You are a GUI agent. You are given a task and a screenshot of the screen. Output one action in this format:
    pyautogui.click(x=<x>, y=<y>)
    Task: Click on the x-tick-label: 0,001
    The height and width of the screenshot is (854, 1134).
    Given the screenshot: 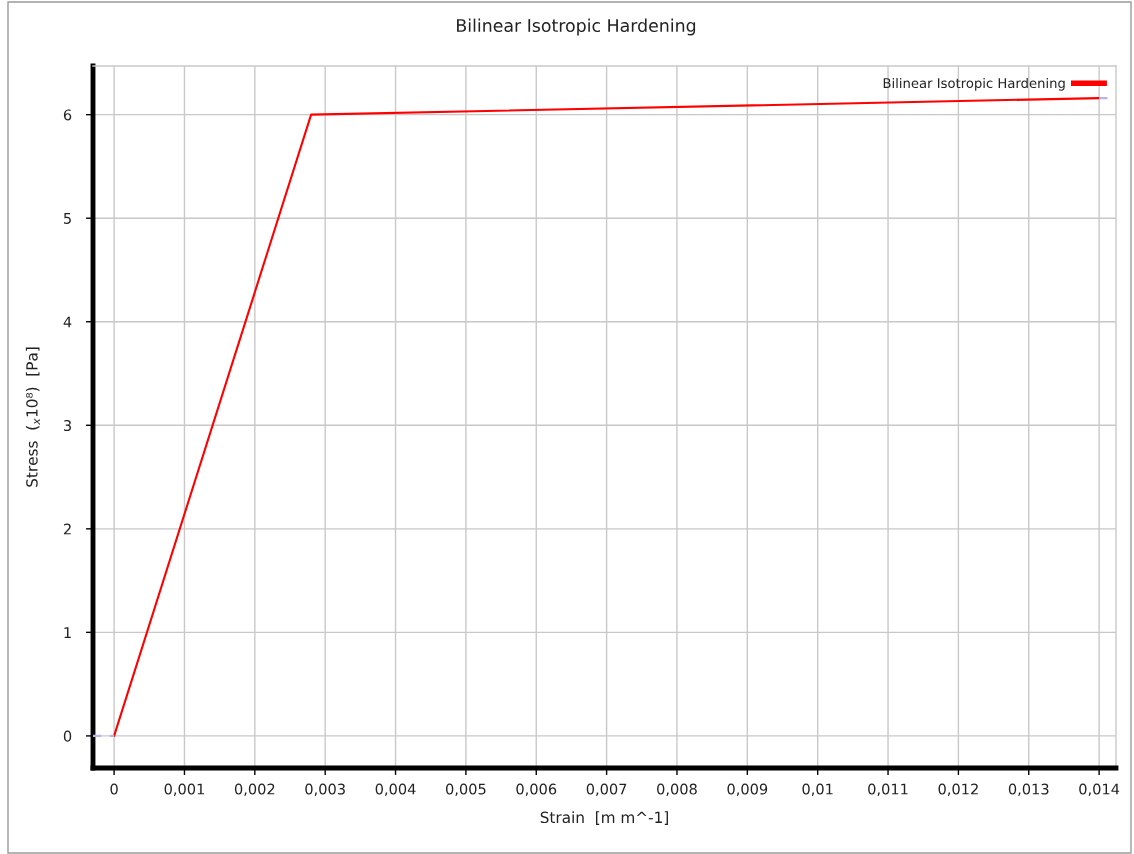 What is the action you would take?
    pyautogui.click(x=184, y=790)
    